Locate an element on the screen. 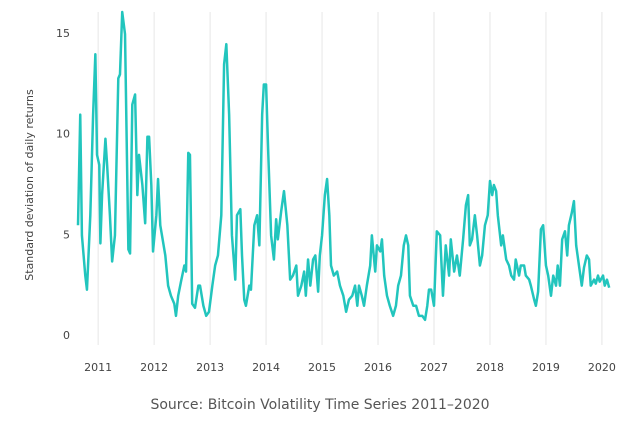 This screenshot has width=640, height=422. x-tick-label: 2012 is located at coordinates (154, 367).